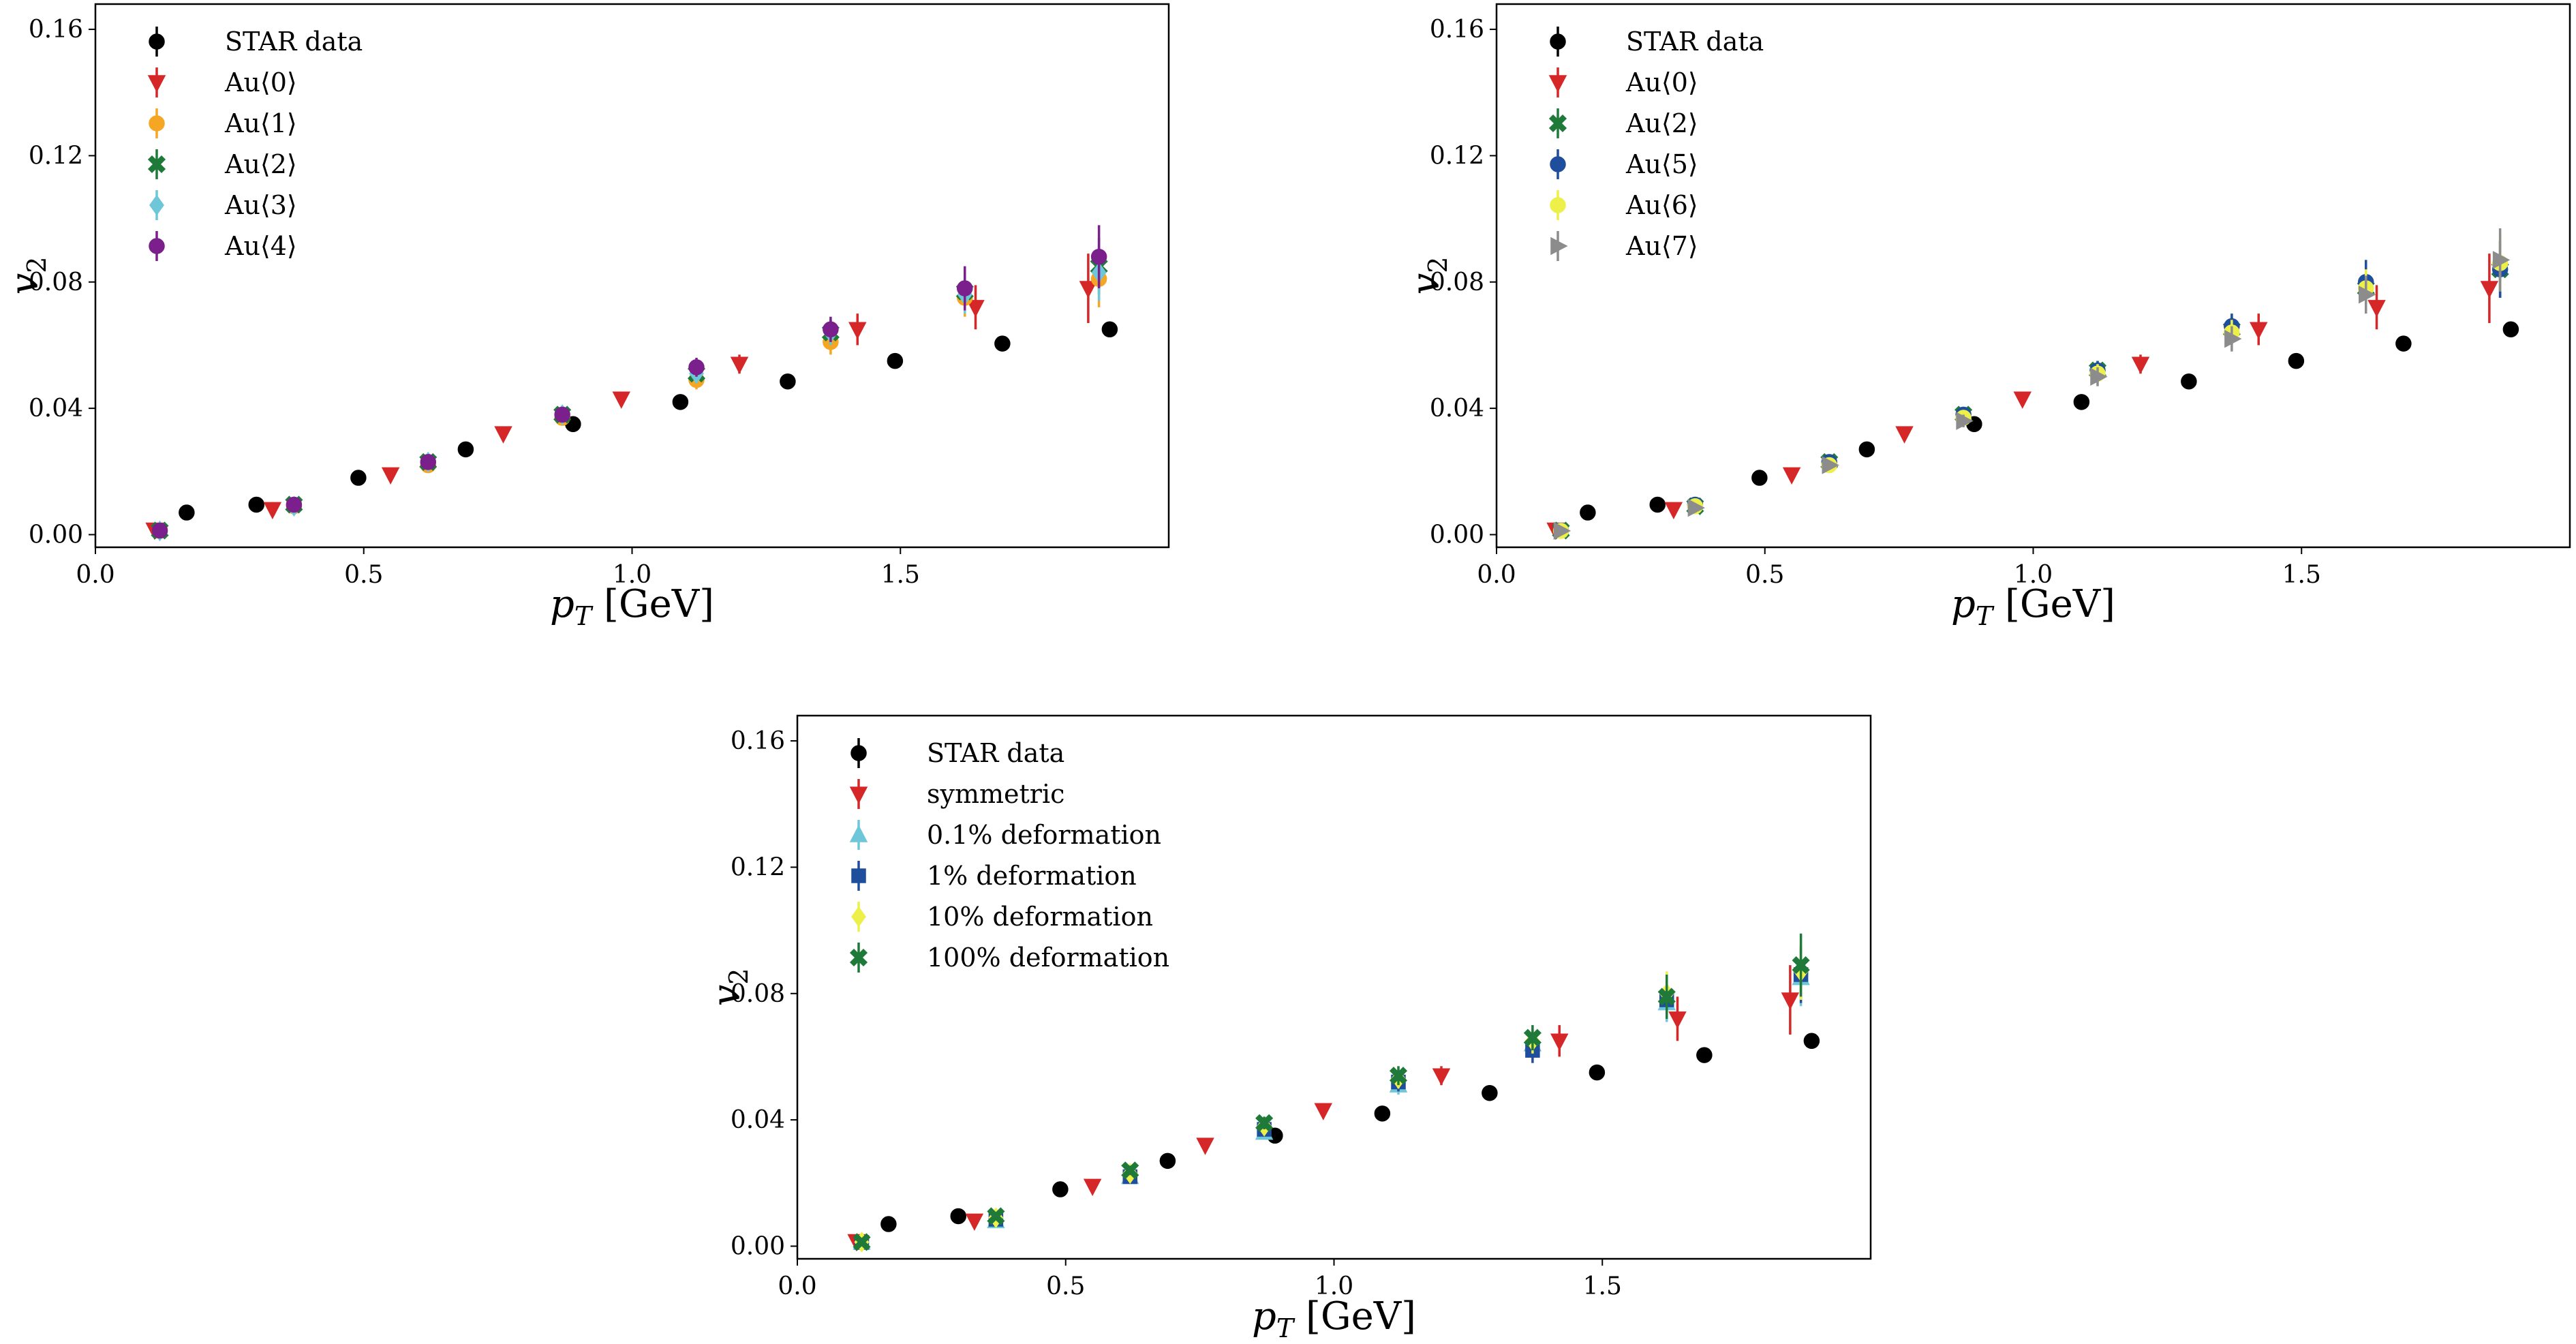 The image size is (2576, 1344). I want to click on y-axis-label: v2, so click(27, 276).